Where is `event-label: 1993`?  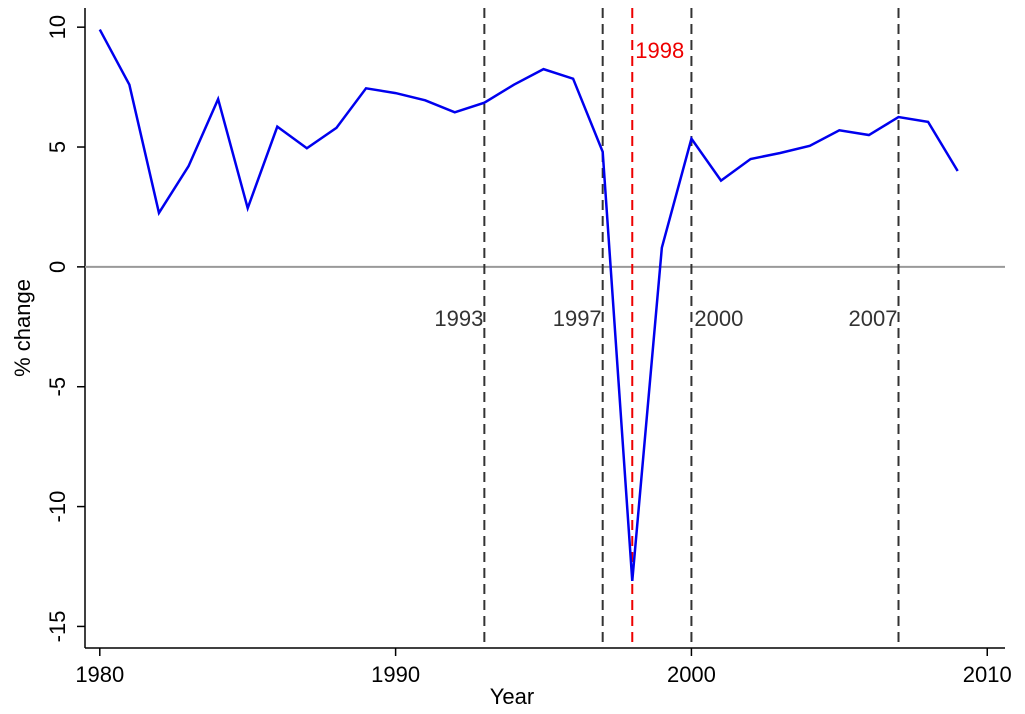
event-label: 1993 is located at coordinates (458, 318).